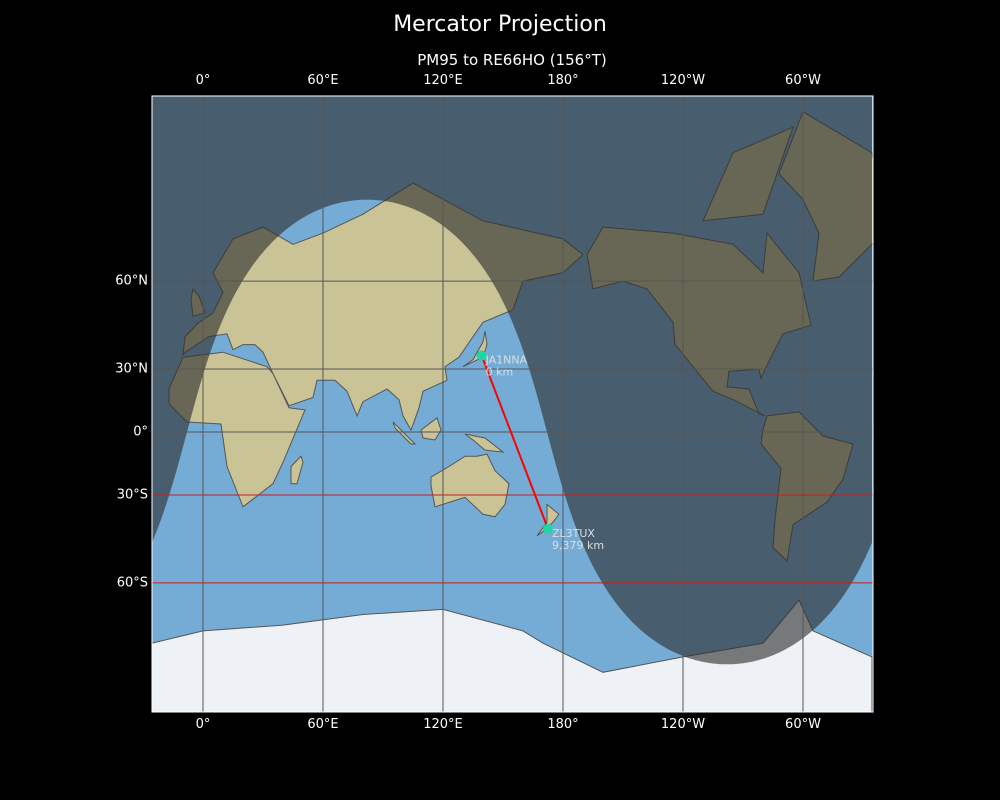 Image resolution: width=1000 pixels, height=800 pixels. What do you see at coordinates (512, 60) in the screenshot?
I see `map-subtitle: PM95 to RE66HO (156°T)` at bounding box center [512, 60].